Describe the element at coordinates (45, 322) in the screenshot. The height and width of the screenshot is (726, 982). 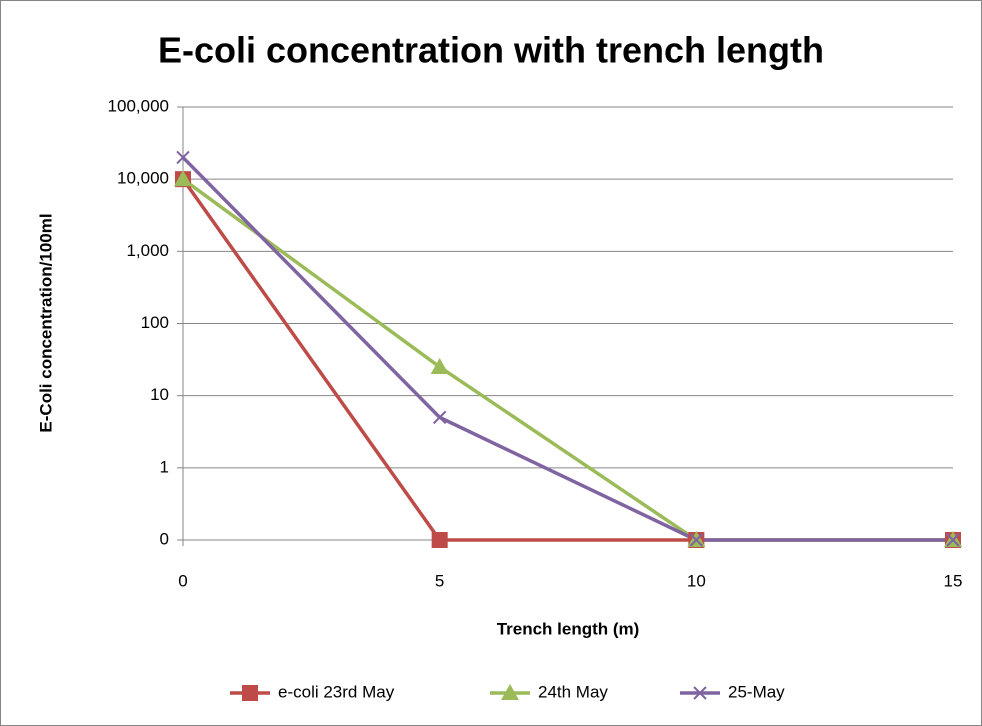
I see `y-axis-title: E-Coli concentration/100ml` at that location.